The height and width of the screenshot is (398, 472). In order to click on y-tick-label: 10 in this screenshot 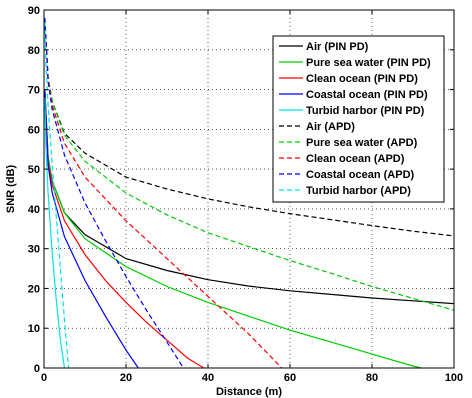, I will do `click(34, 329)`.